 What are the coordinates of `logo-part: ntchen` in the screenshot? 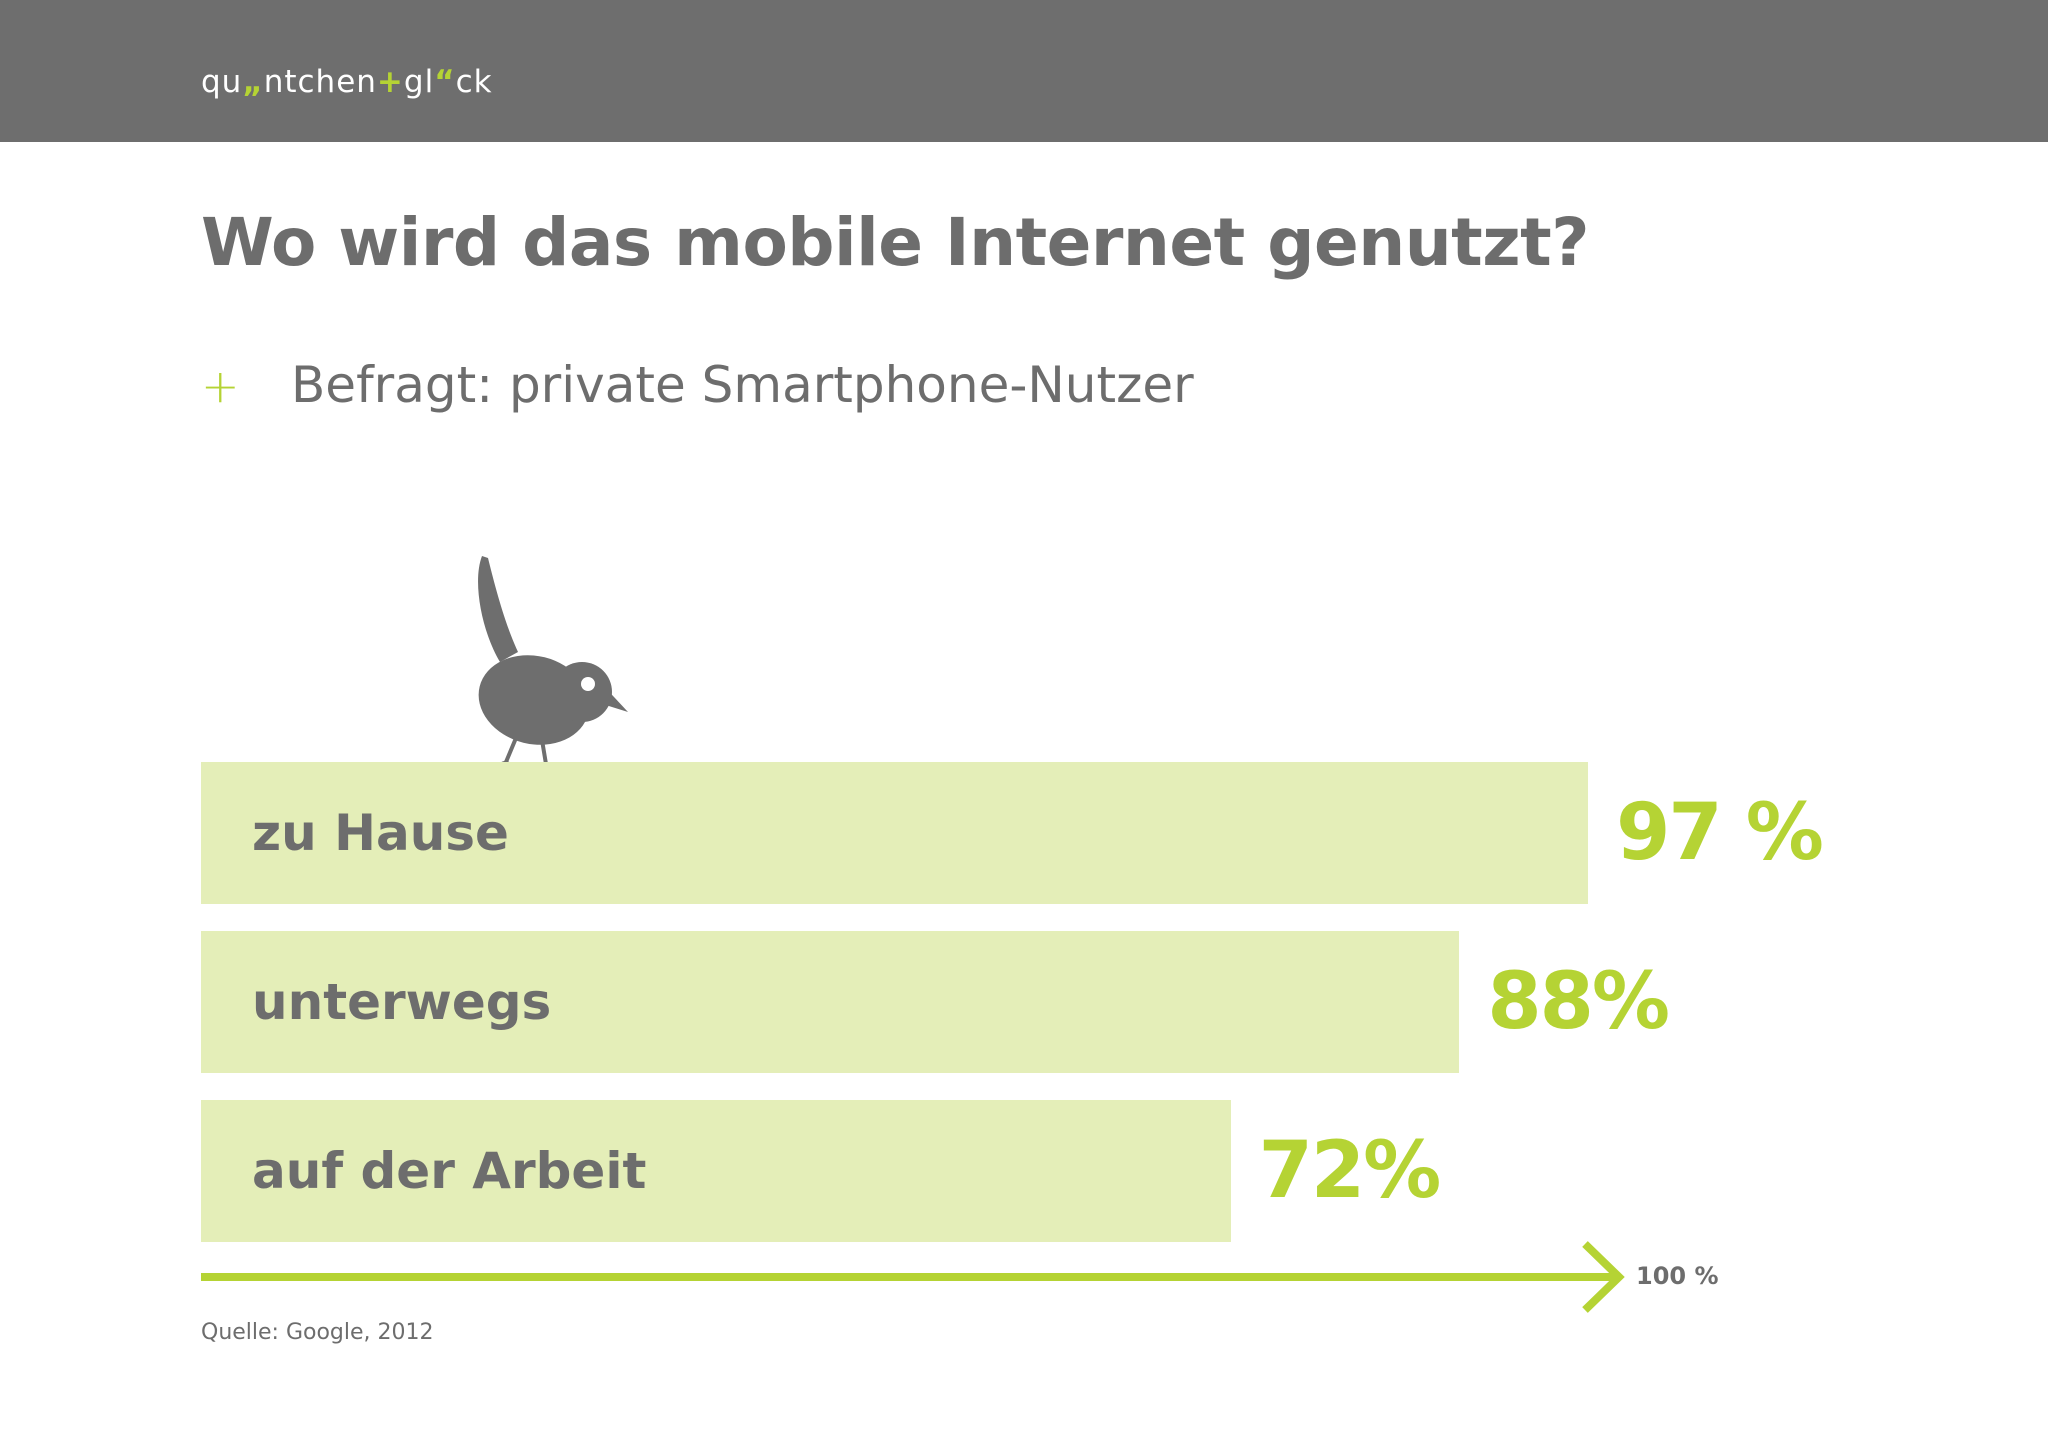 It's located at (320, 82).